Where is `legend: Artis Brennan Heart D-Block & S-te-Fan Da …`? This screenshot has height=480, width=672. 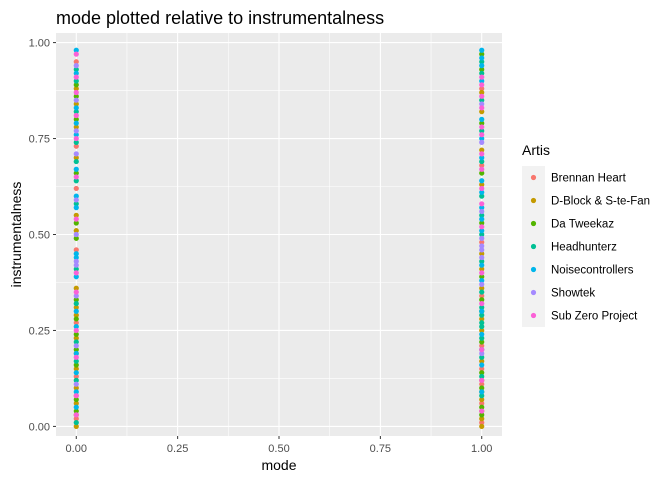
legend: Artis Brennan Heart D-Block & S-te-Fan Da … is located at coordinates (586, 234).